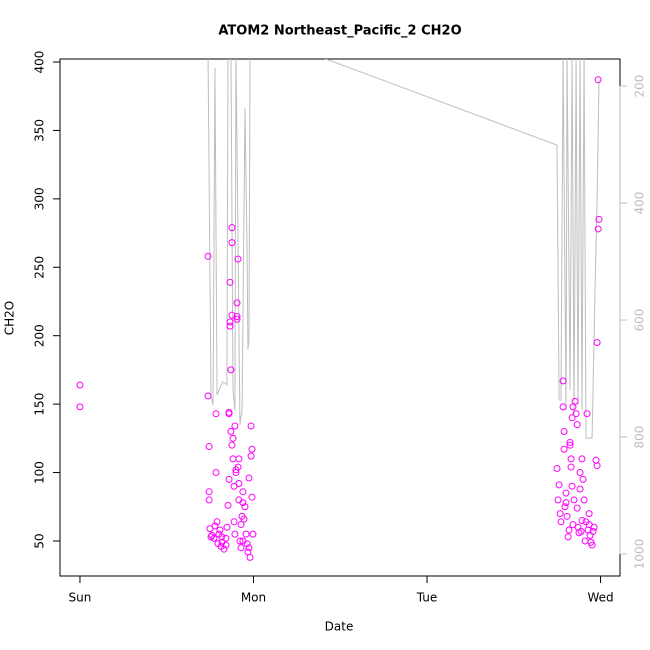 The height and width of the screenshot is (650, 650). I want to click on y2-tick-label: 200, so click(640, 86).